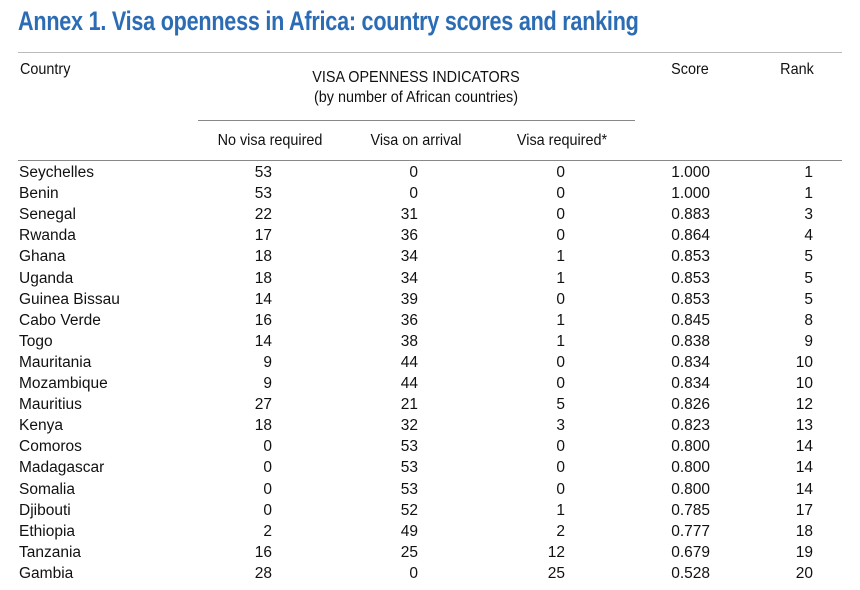 The width and height of the screenshot is (860, 590). What do you see at coordinates (430, 160) in the screenshot?
I see `header-rule` at bounding box center [430, 160].